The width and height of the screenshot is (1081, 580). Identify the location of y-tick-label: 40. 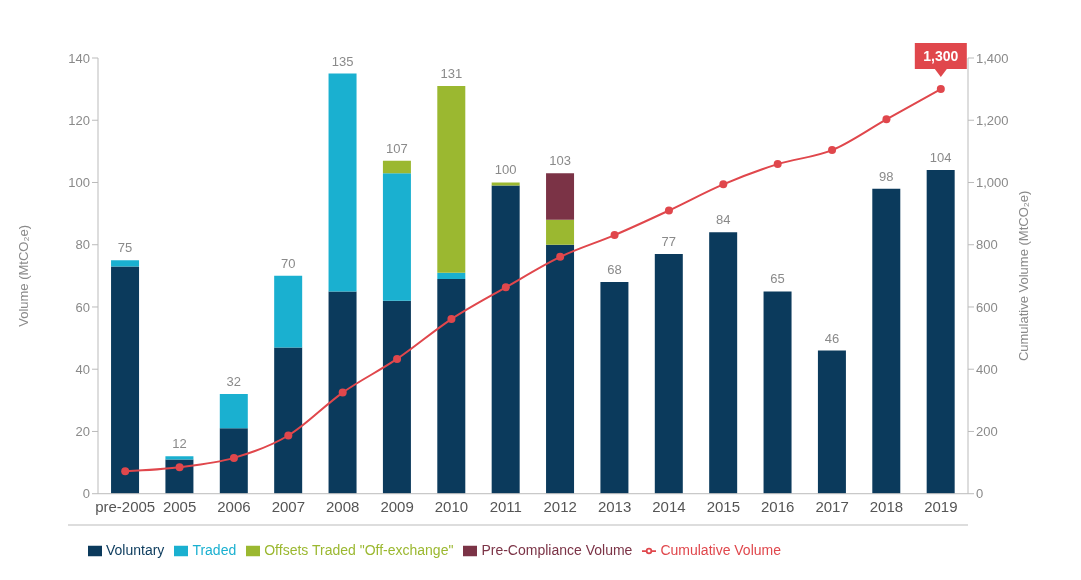
(82, 369).